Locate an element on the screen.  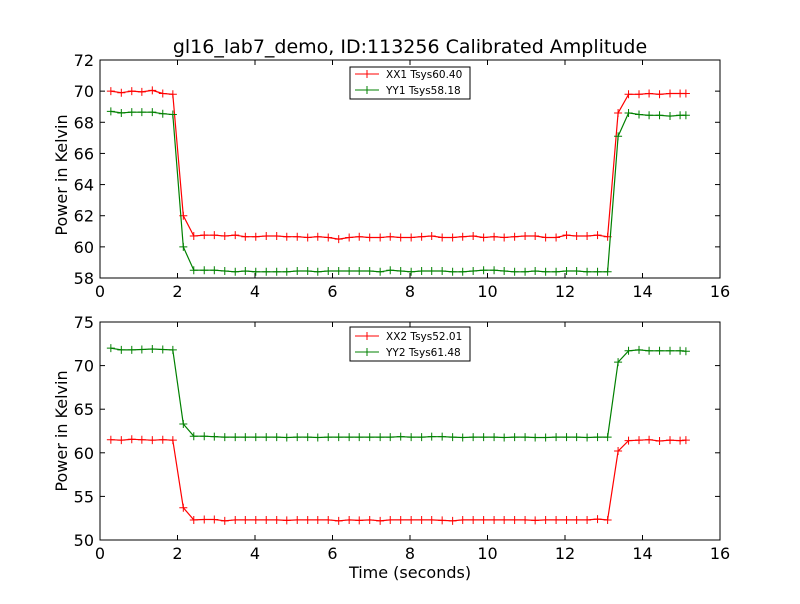
bottom-x-tick-label-1: 2 is located at coordinates (177, 553).